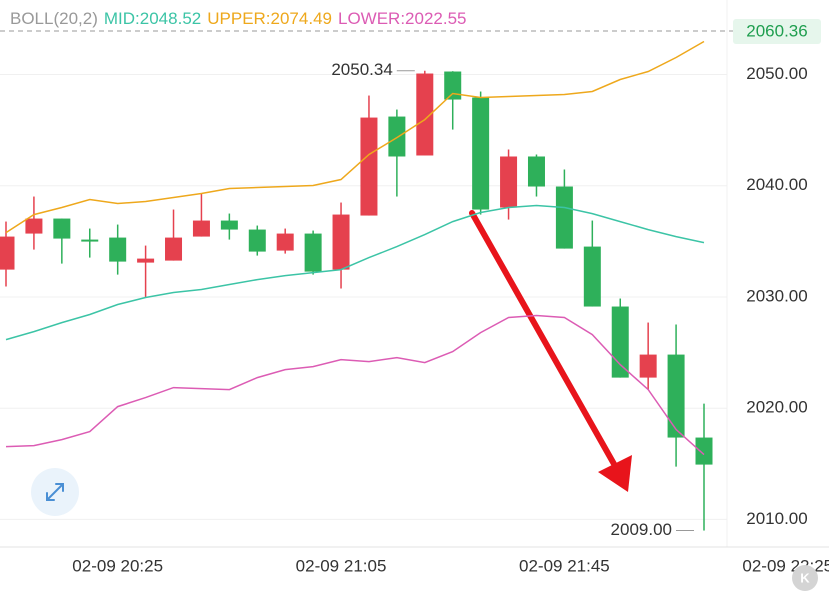 The height and width of the screenshot is (595, 829). What do you see at coordinates (564, 565) in the screenshot?
I see `x-tick-label: 02-09 21:45` at bounding box center [564, 565].